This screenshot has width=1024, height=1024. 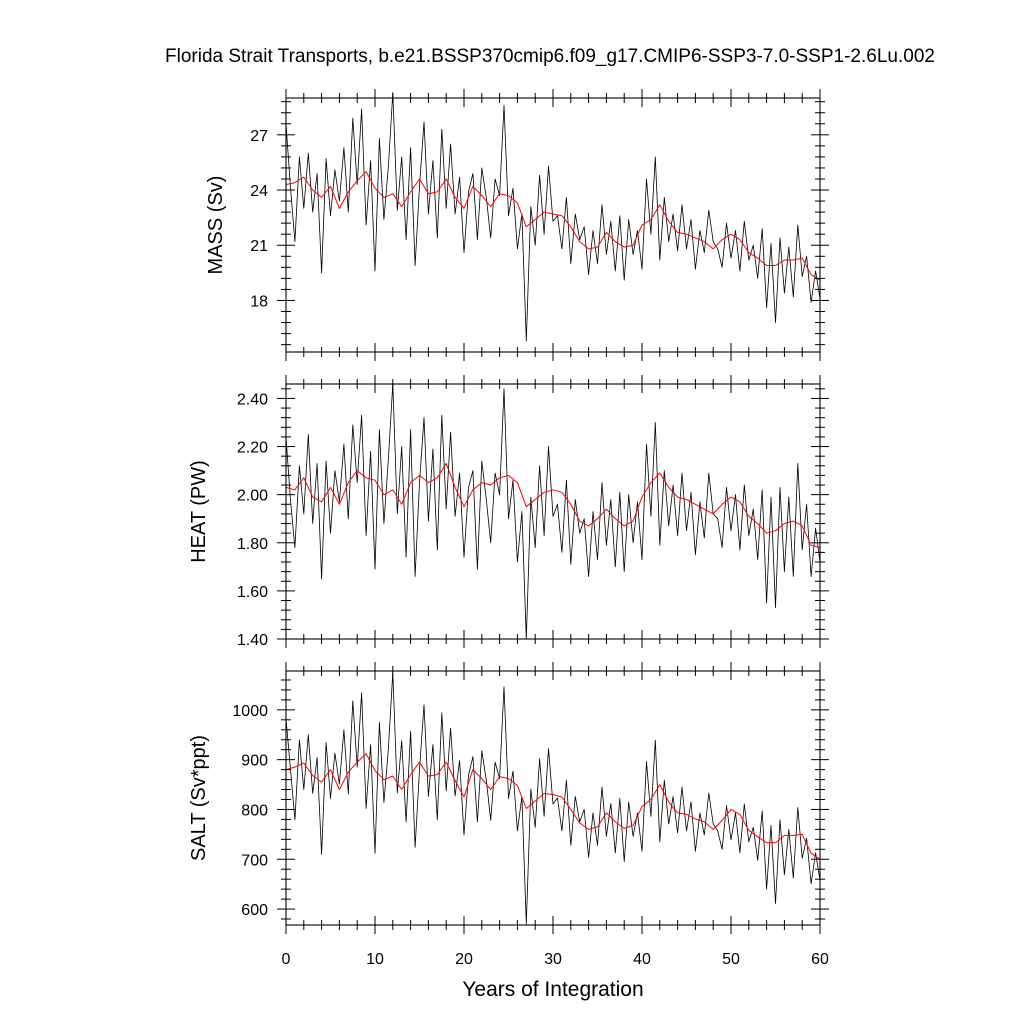 What do you see at coordinates (252, 448) in the screenshot?
I see `y-tick-label: 2.20` at bounding box center [252, 448].